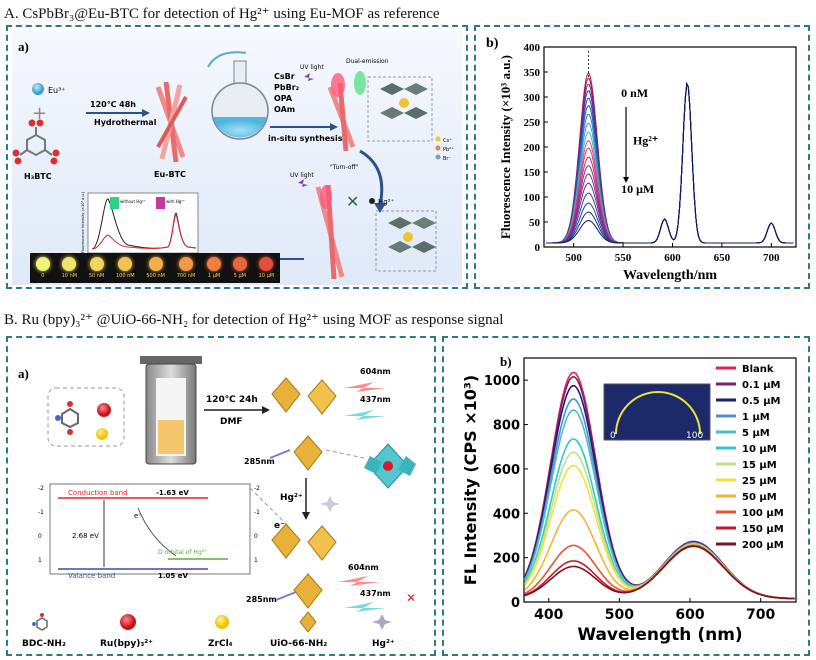 Image resolution: width=816 pixels, height=660 pixels. Describe the element at coordinates (150, 529) in the screenshot. I see `energy-diagram` at that location.